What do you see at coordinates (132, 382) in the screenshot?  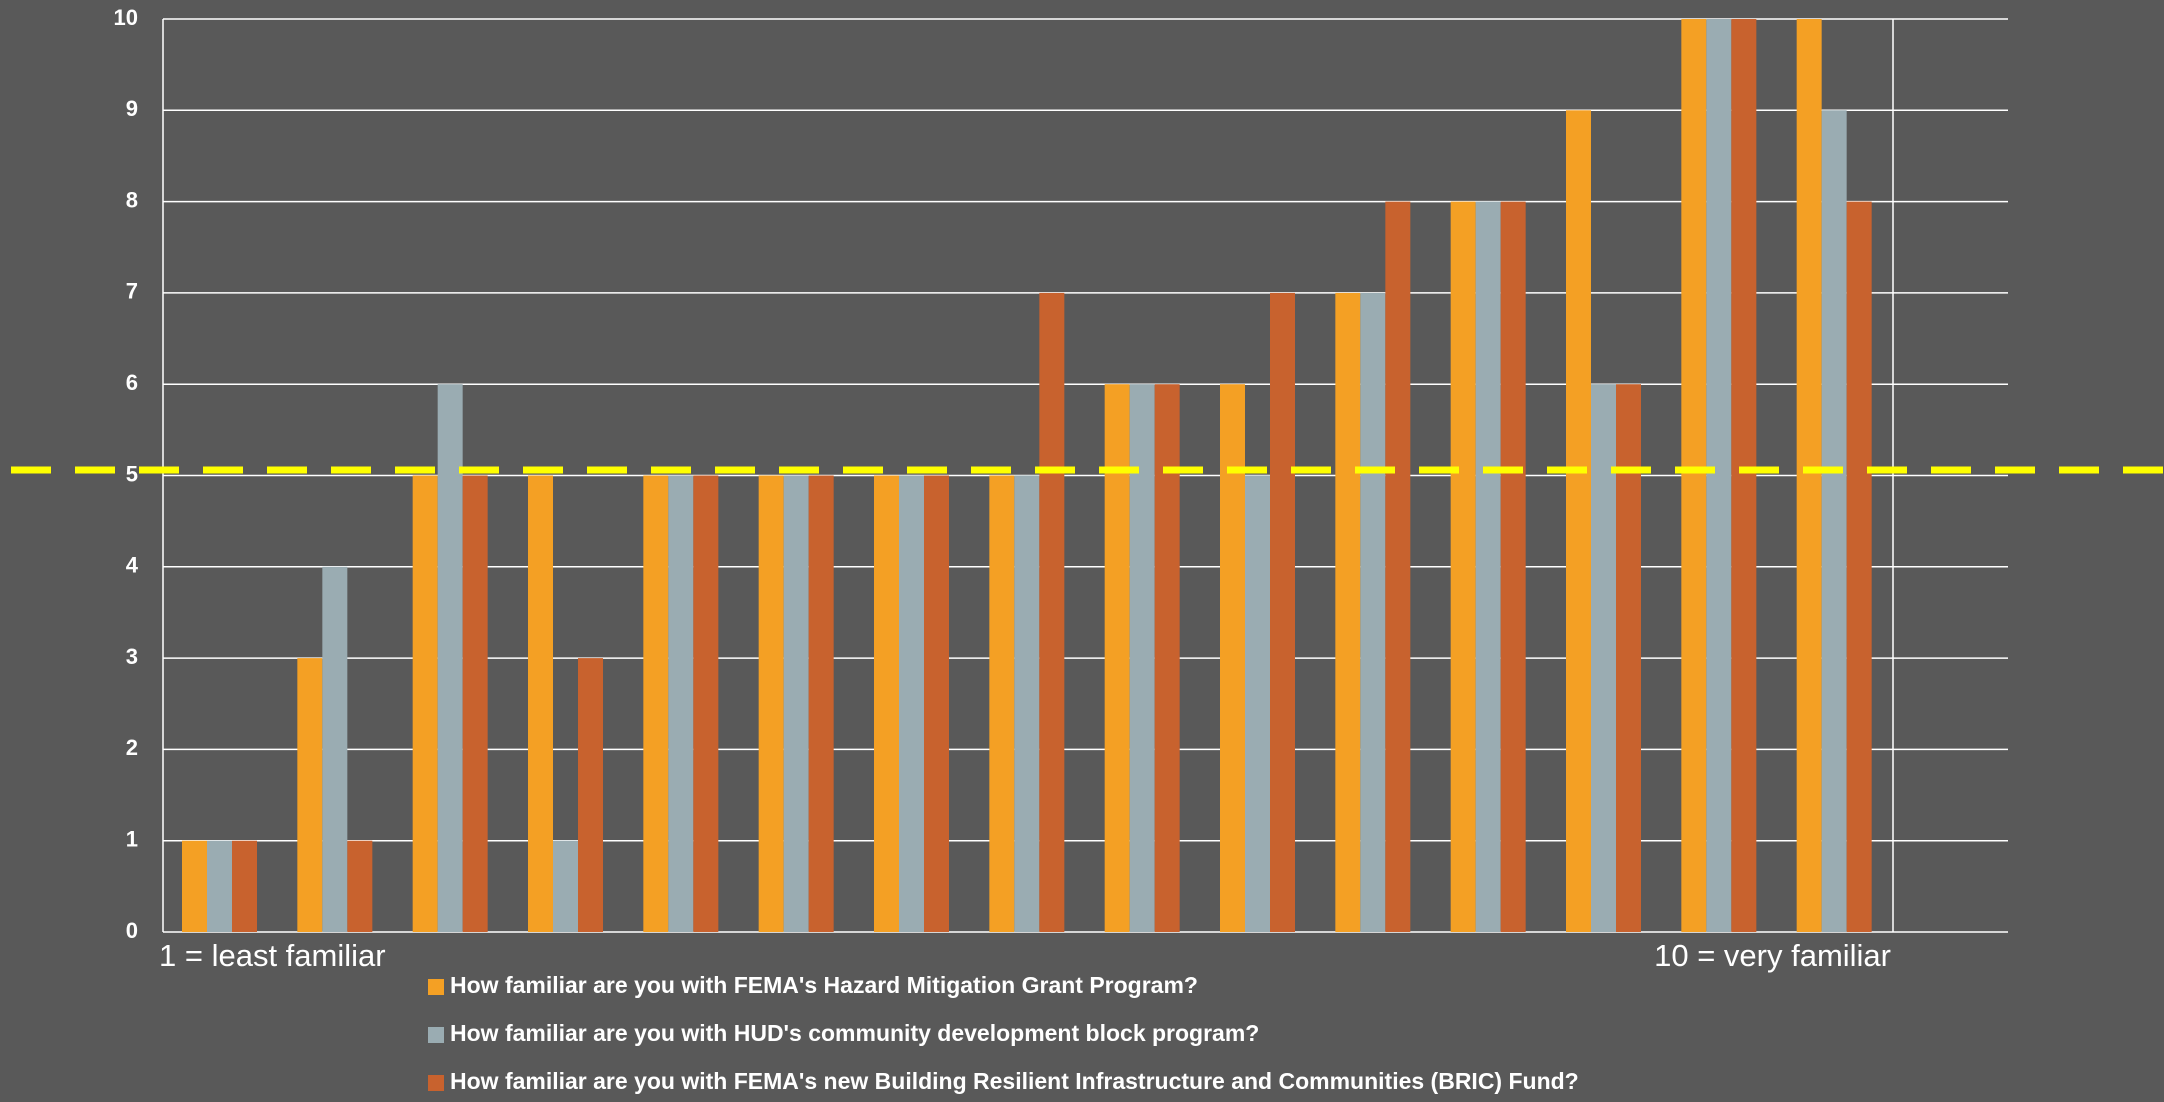 I see `y-tick-label: 6` at bounding box center [132, 382].